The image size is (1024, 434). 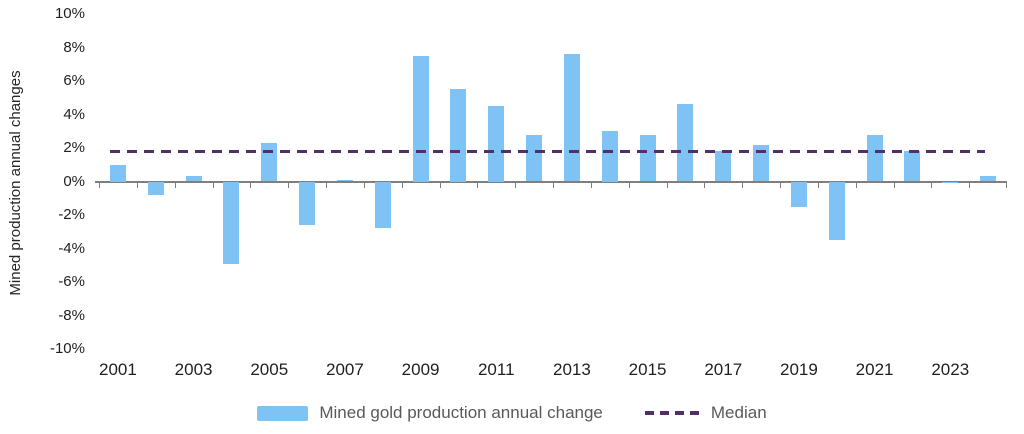 I want to click on bar-2007, so click(x=344, y=180).